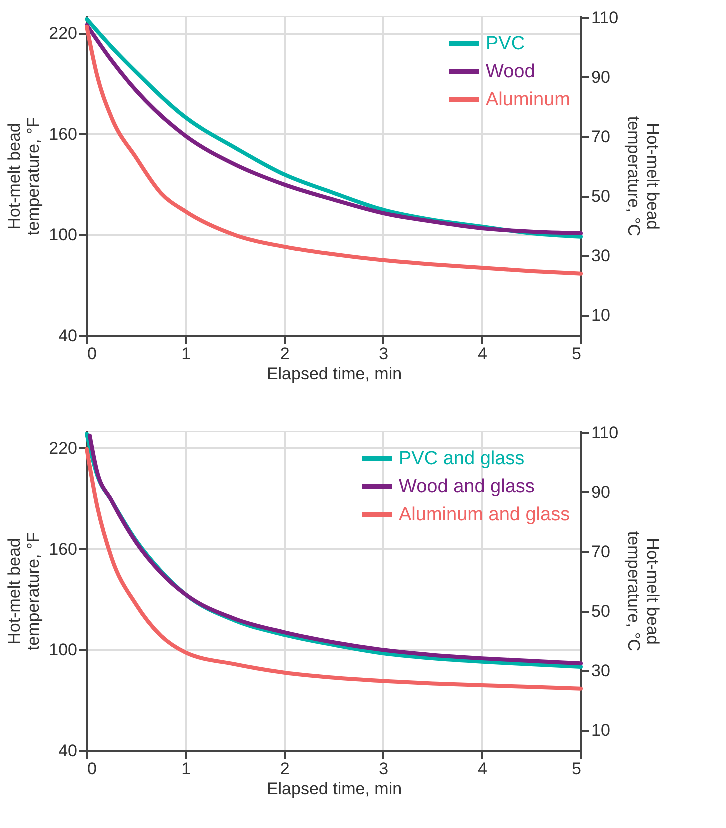 This screenshot has height=828, width=726. What do you see at coordinates (528, 100) in the screenshot?
I see `legend-label: Aluminum` at bounding box center [528, 100].